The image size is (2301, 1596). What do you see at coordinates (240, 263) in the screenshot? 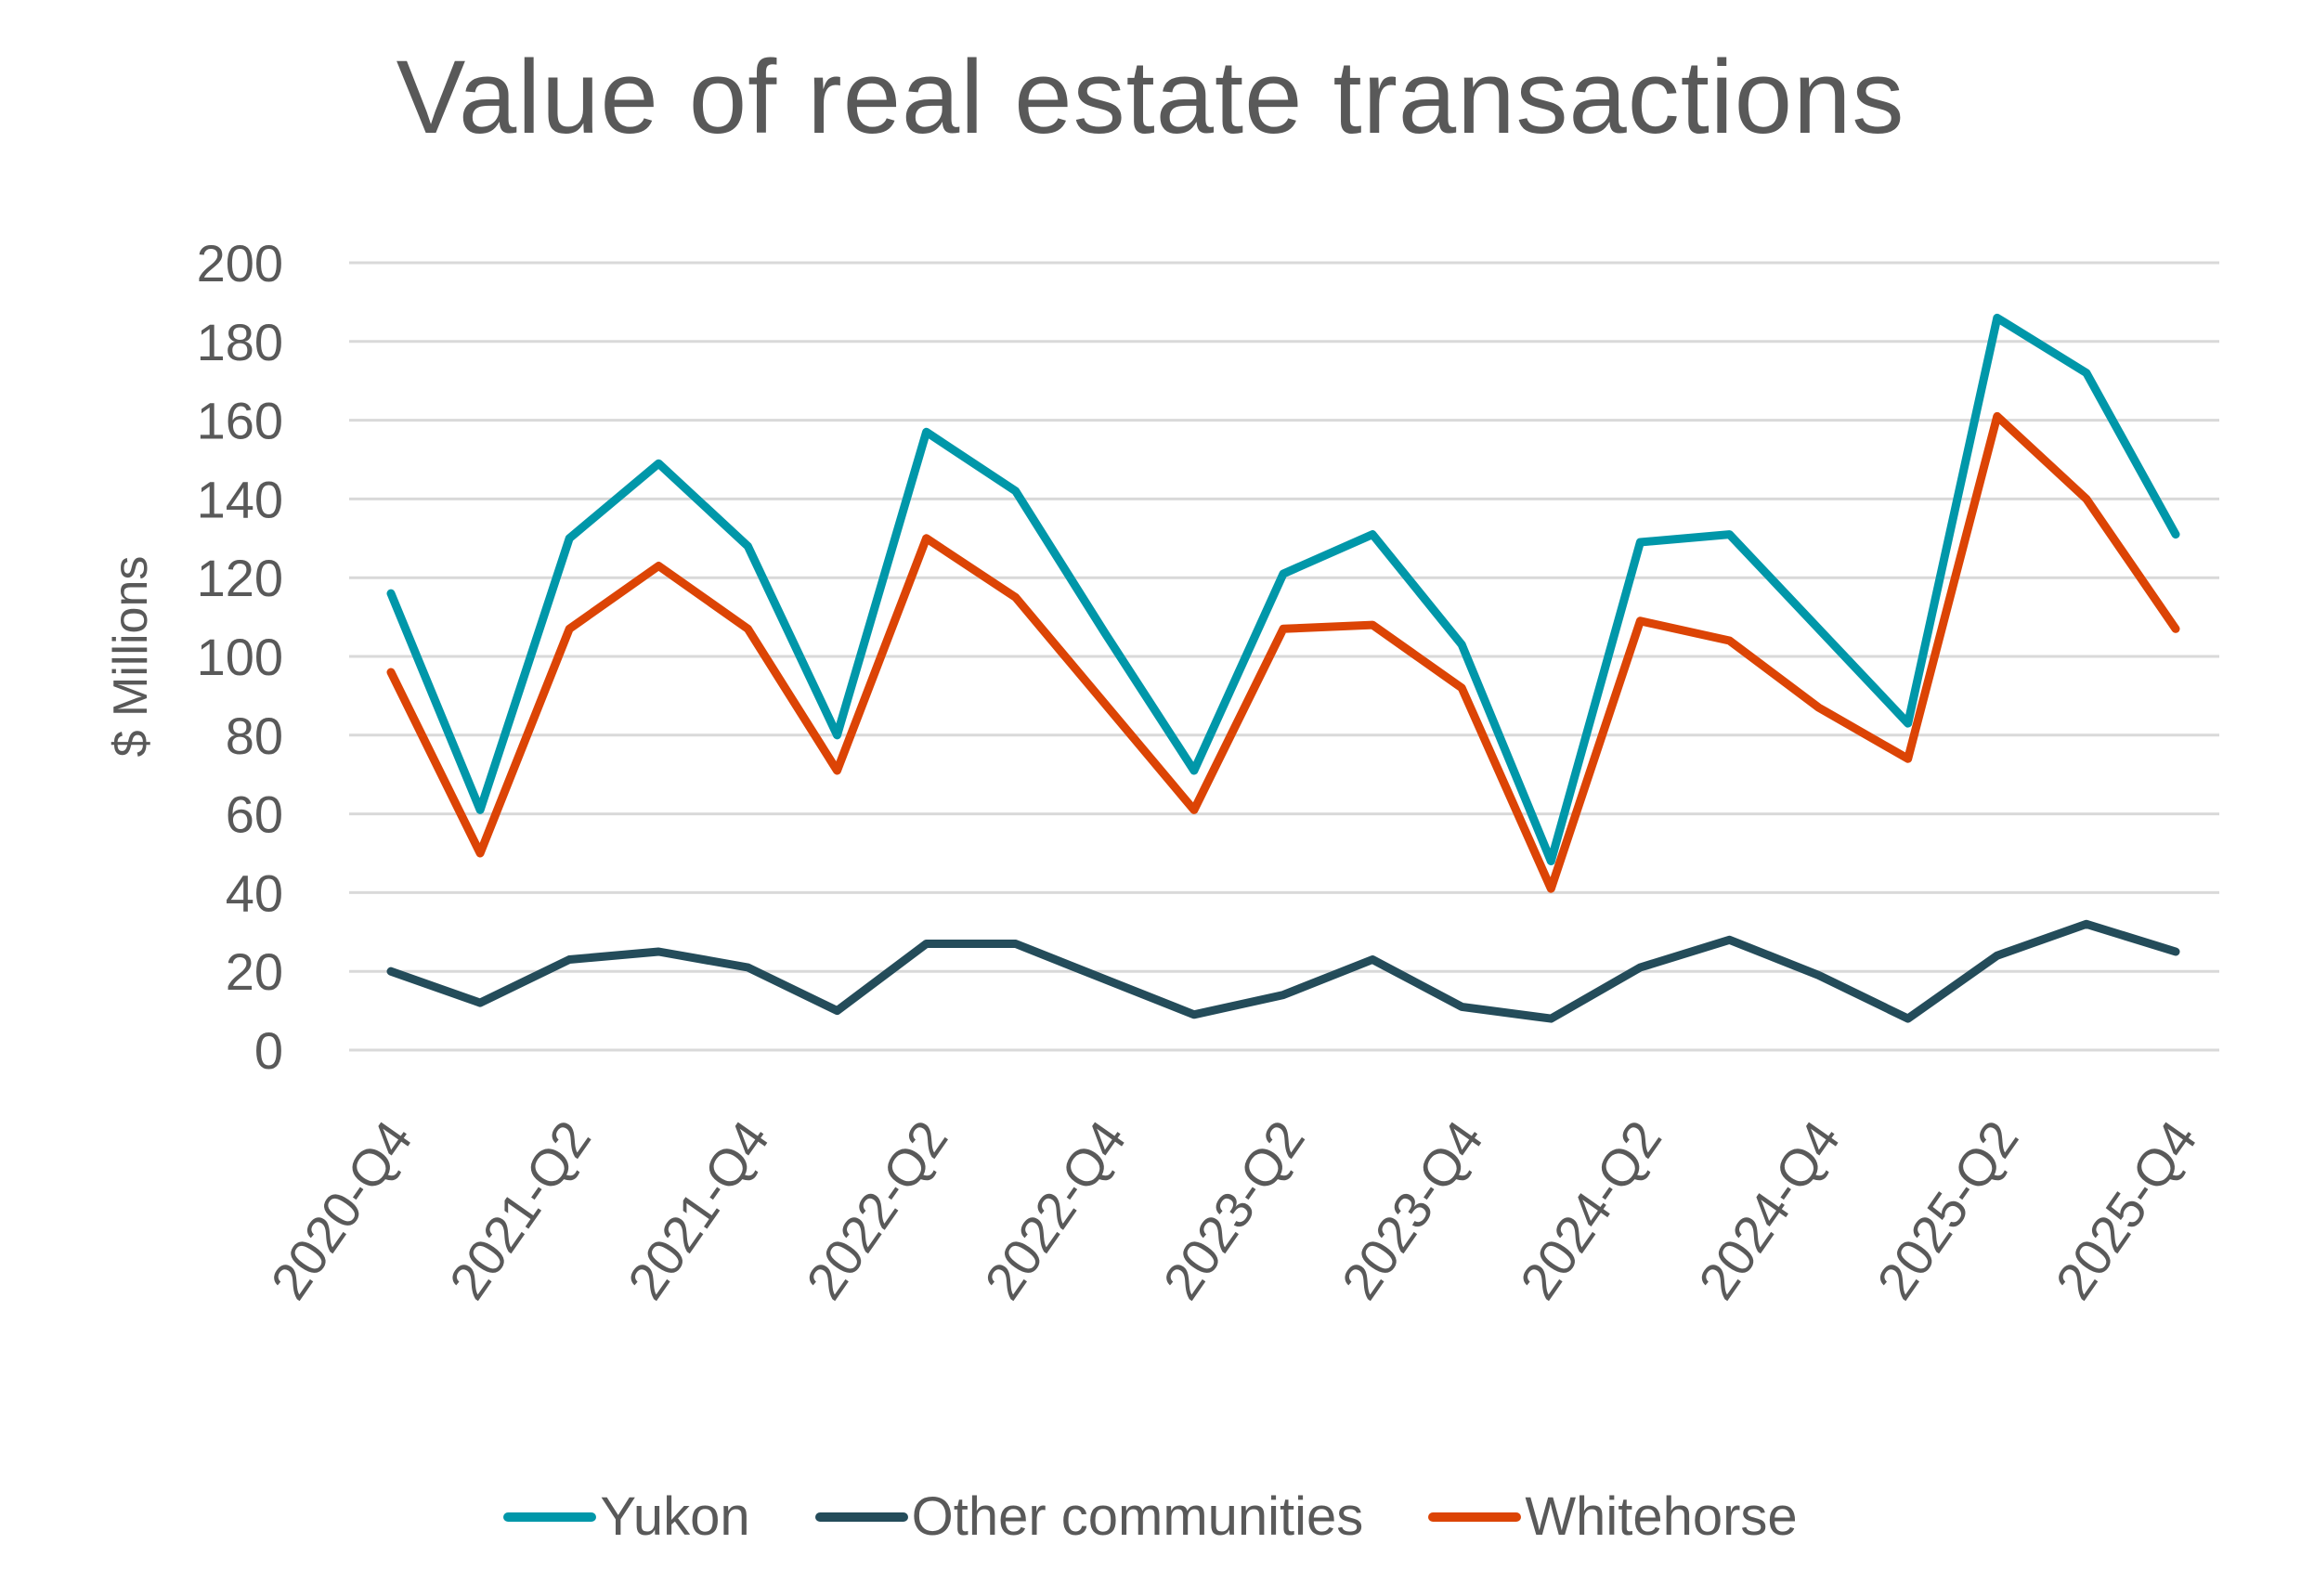
I see `y-tick-label: 200` at bounding box center [240, 263].